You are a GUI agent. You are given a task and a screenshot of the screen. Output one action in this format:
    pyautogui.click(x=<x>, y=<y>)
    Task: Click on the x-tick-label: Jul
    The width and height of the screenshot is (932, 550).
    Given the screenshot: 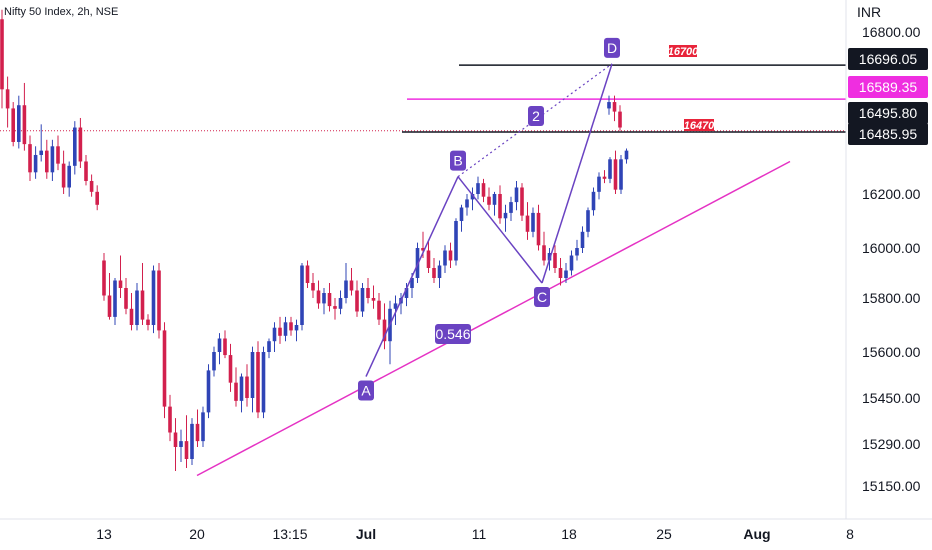 What is the action you would take?
    pyautogui.click(x=366, y=534)
    